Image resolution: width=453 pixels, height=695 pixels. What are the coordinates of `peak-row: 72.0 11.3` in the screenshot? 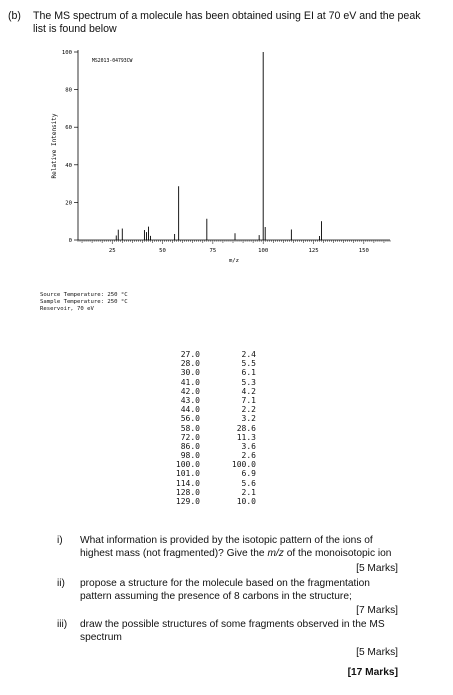 It's located at (221, 437).